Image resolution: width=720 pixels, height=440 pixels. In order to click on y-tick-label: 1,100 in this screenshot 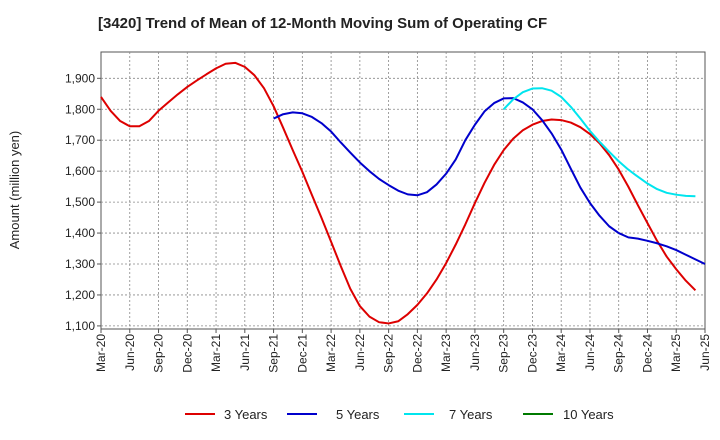, I will do `click(80, 326)`.